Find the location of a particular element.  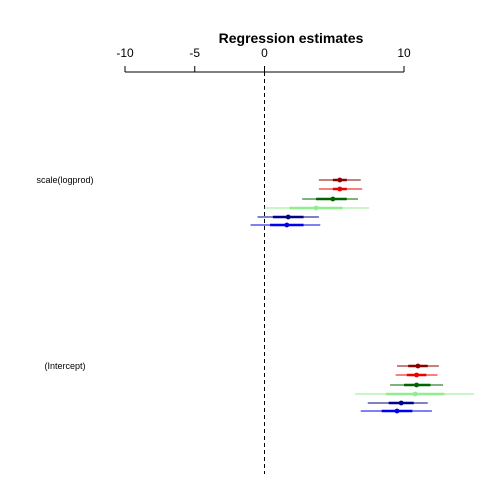

chart-title: Regression estimates is located at coordinates (291, 38).